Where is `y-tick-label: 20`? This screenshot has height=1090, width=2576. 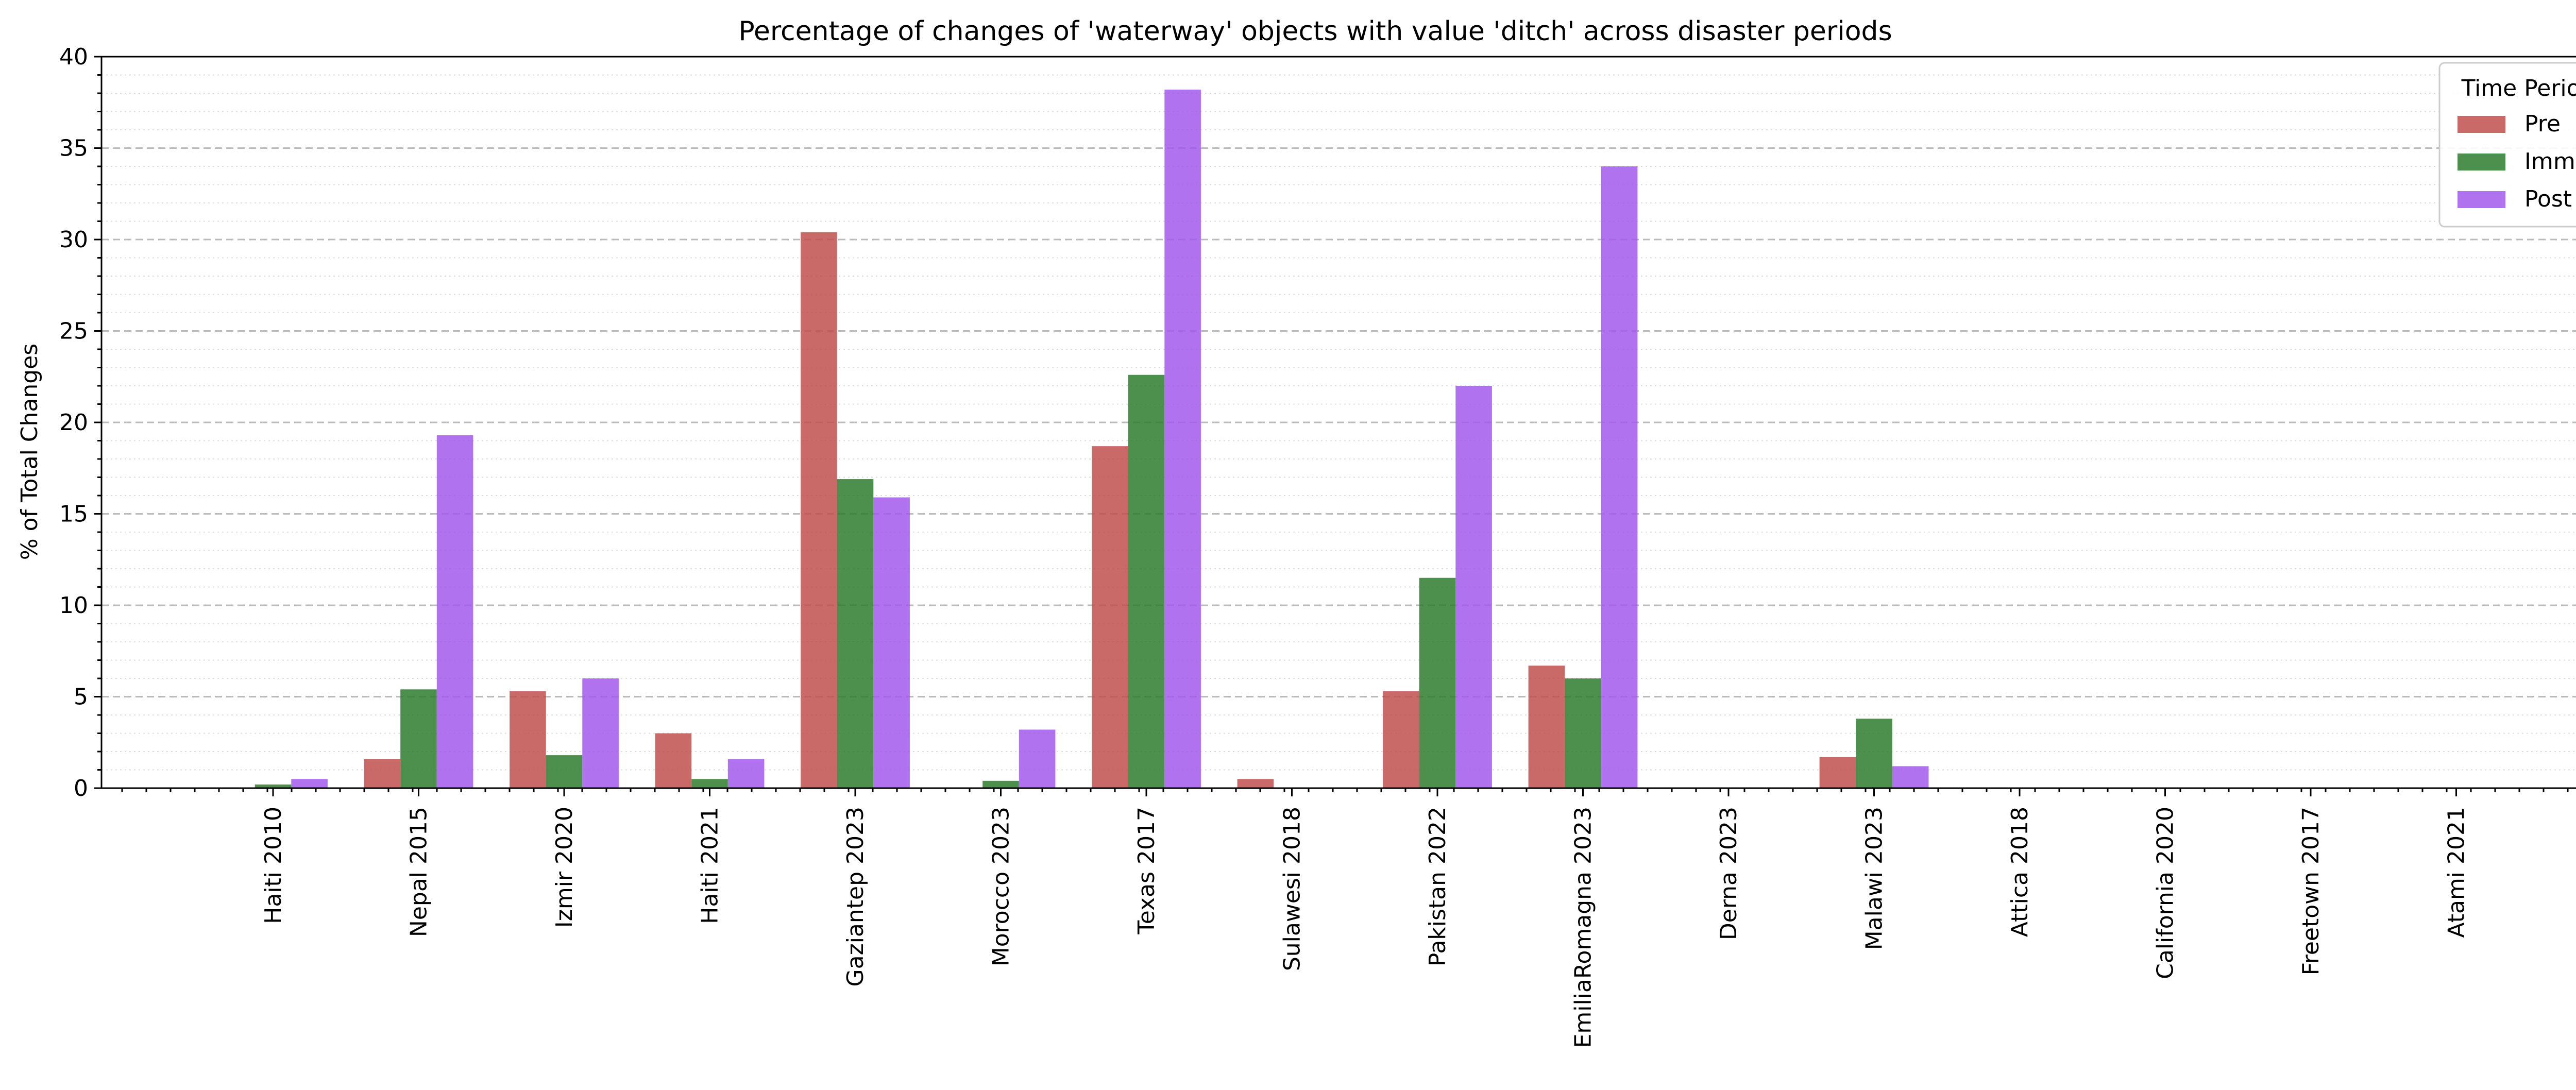
y-tick-label: 20 is located at coordinates (73, 423).